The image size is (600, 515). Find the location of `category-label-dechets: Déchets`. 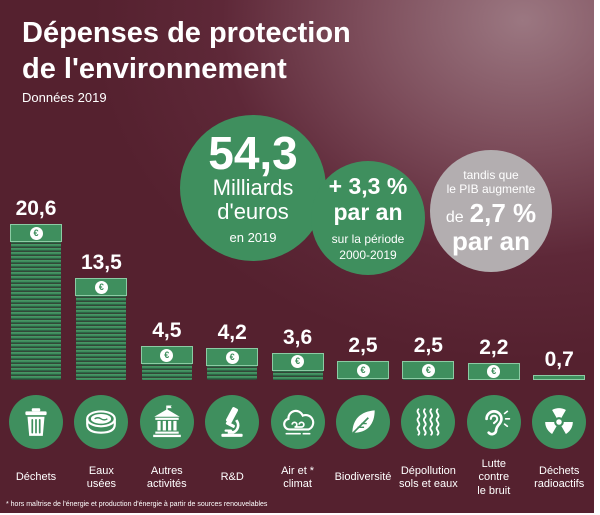

category-label-dechets: Déchets is located at coordinates (36, 477).